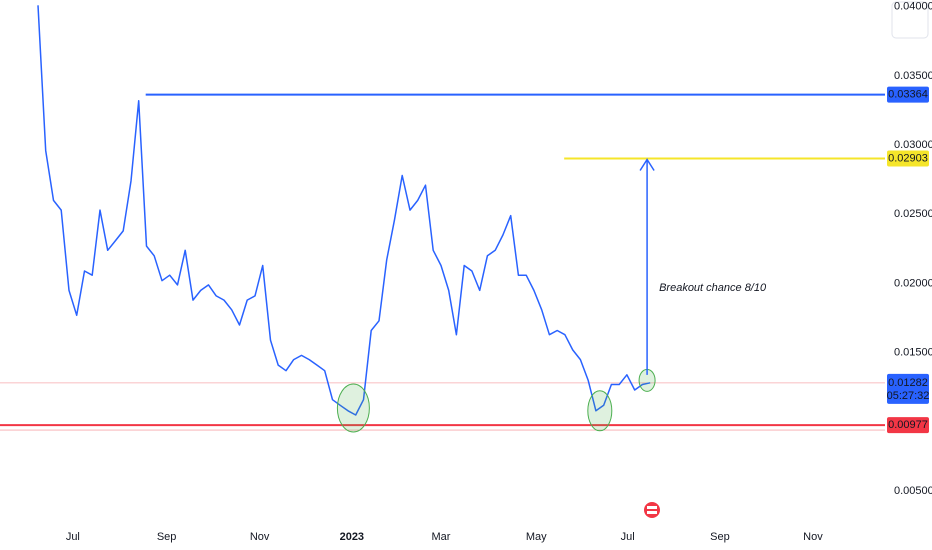 This screenshot has width=932, height=550. Describe the element at coordinates (913, 283) in the screenshot. I see `y-tick-label: 0.02000` at that location.